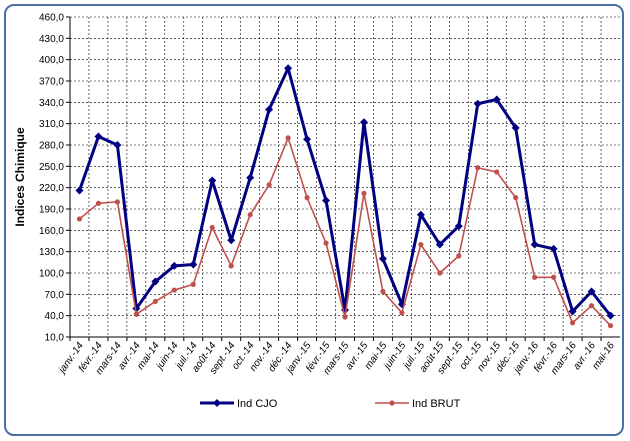 The width and height of the screenshot is (630, 441). I want to click on y-tick-label: 340,0, so click(51, 103).